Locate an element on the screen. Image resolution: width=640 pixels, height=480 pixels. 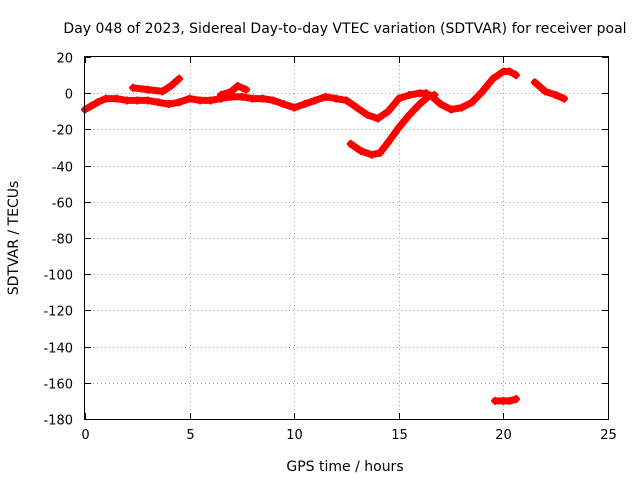
y-axis-title: SDTVAR / TECUs is located at coordinates (14, 238).